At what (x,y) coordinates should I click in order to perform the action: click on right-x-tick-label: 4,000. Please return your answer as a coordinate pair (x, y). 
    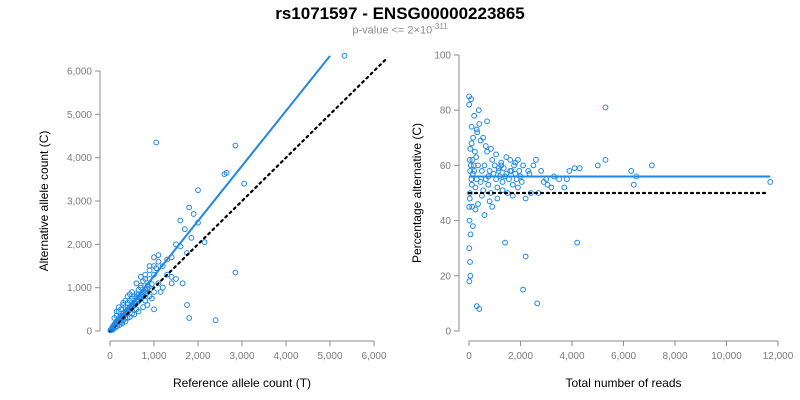
    Looking at the image, I should click on (571, 356).